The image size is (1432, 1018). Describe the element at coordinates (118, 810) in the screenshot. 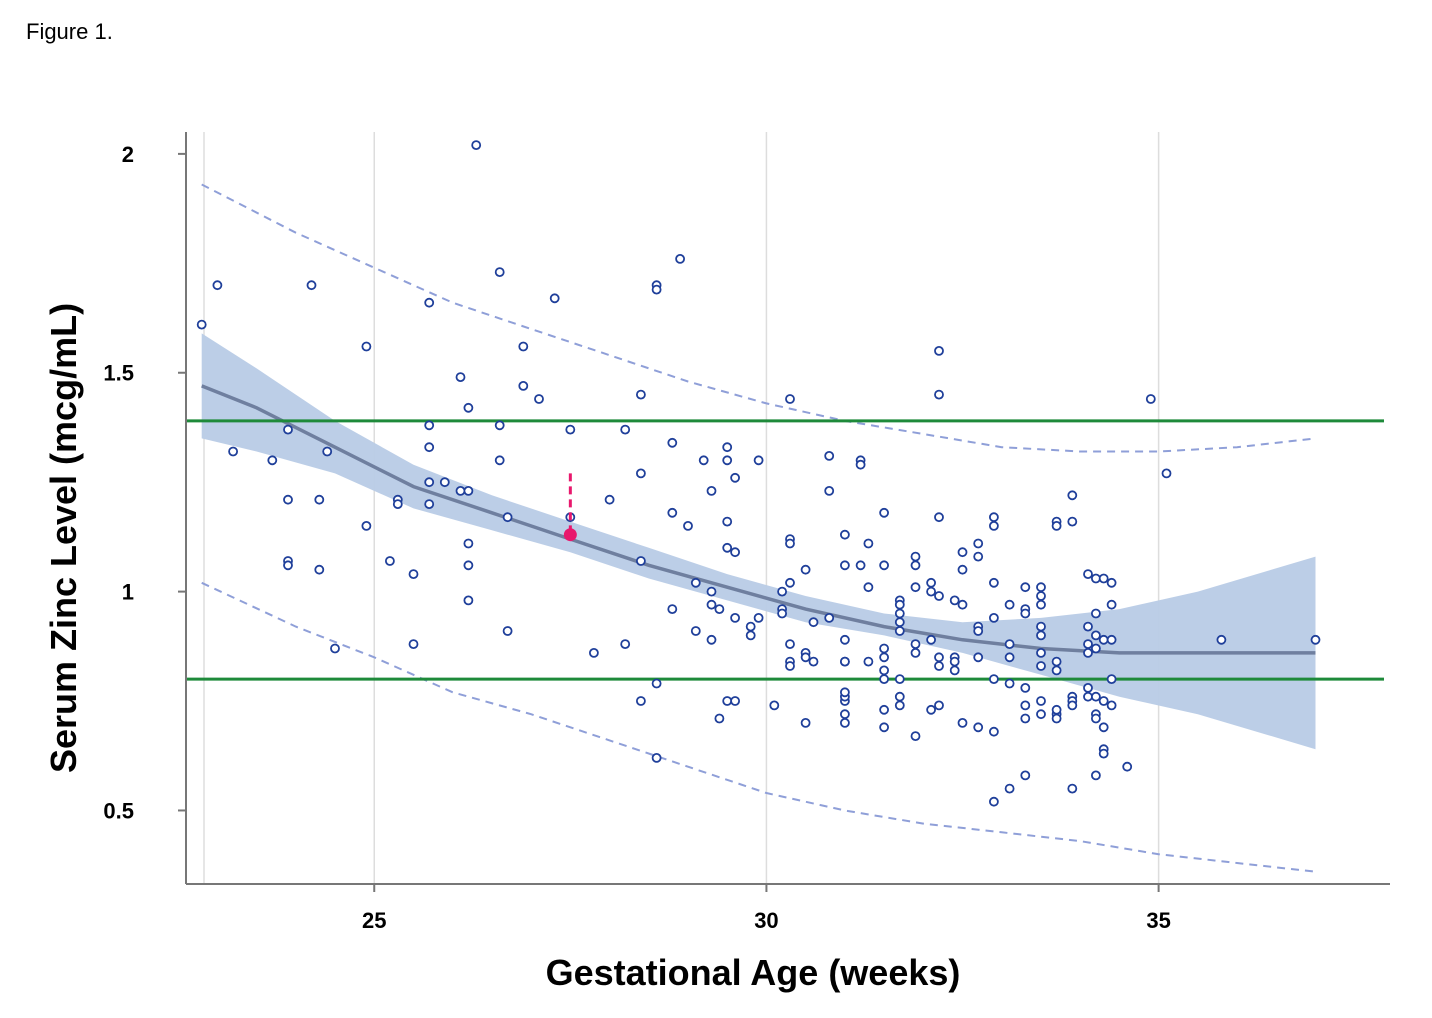

I see `y-tick-label: 0.5` at that location.